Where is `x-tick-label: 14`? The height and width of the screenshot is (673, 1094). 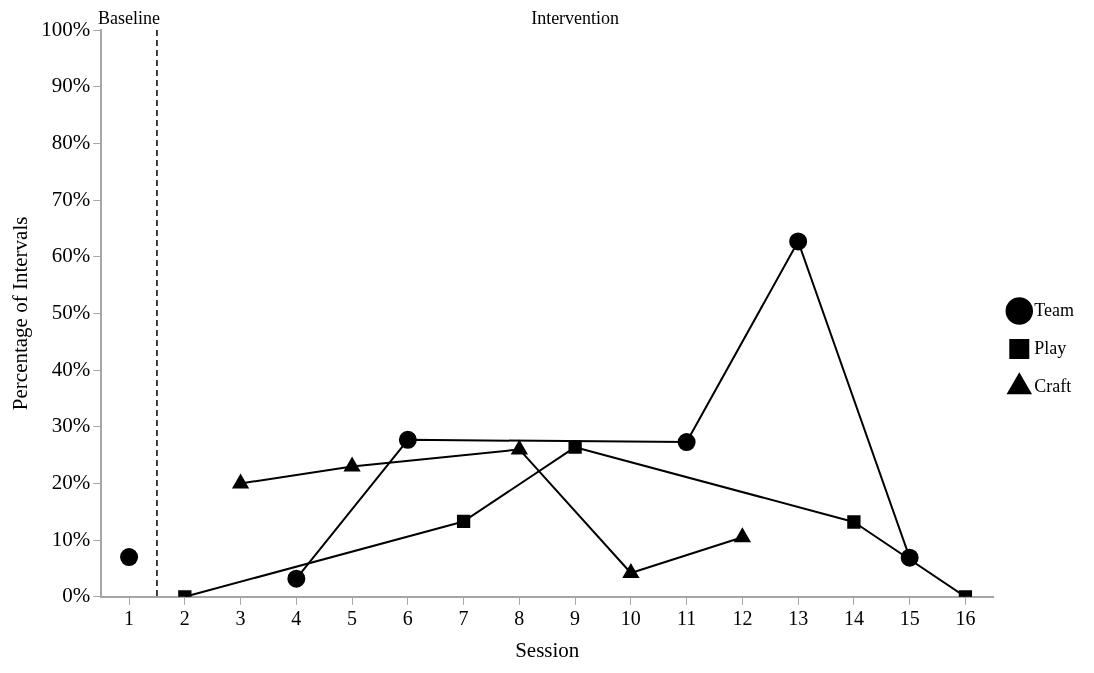 x-tick-label: 14 is located at coordinates (853, 618).